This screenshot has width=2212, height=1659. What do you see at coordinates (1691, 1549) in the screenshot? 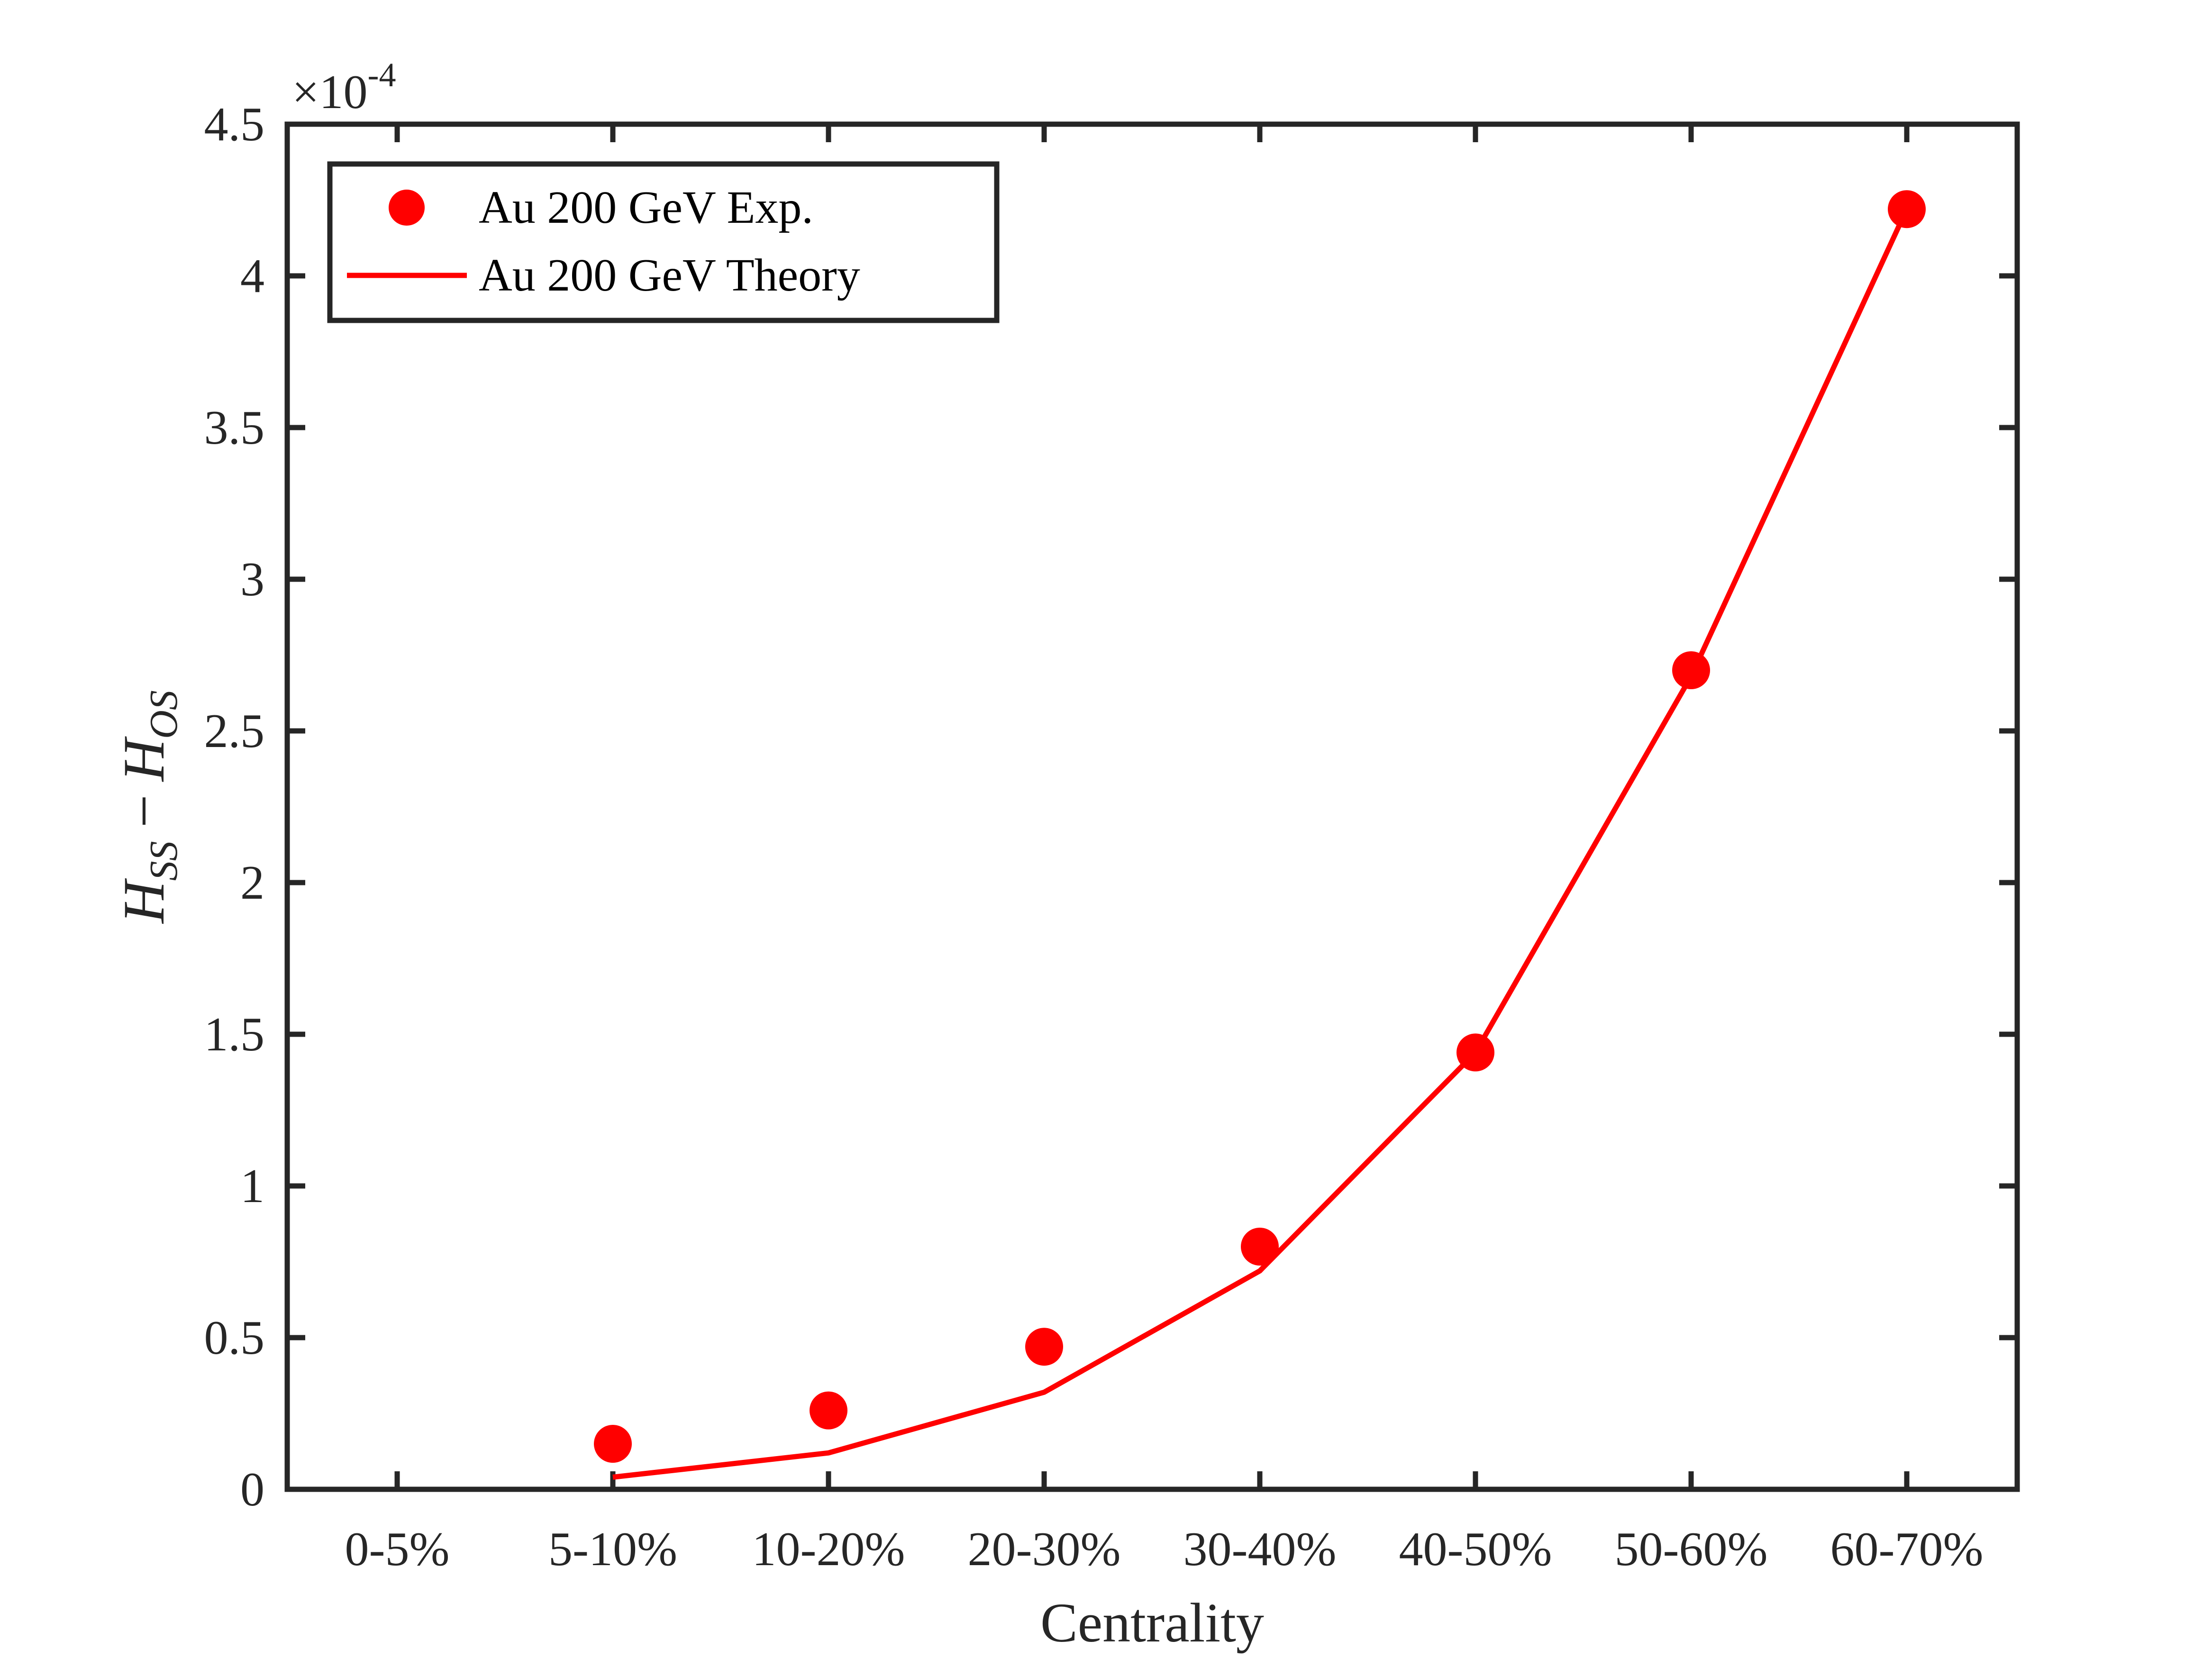
I see `x-tick-label: 50-60%` at bounding box center [1691, 1549].